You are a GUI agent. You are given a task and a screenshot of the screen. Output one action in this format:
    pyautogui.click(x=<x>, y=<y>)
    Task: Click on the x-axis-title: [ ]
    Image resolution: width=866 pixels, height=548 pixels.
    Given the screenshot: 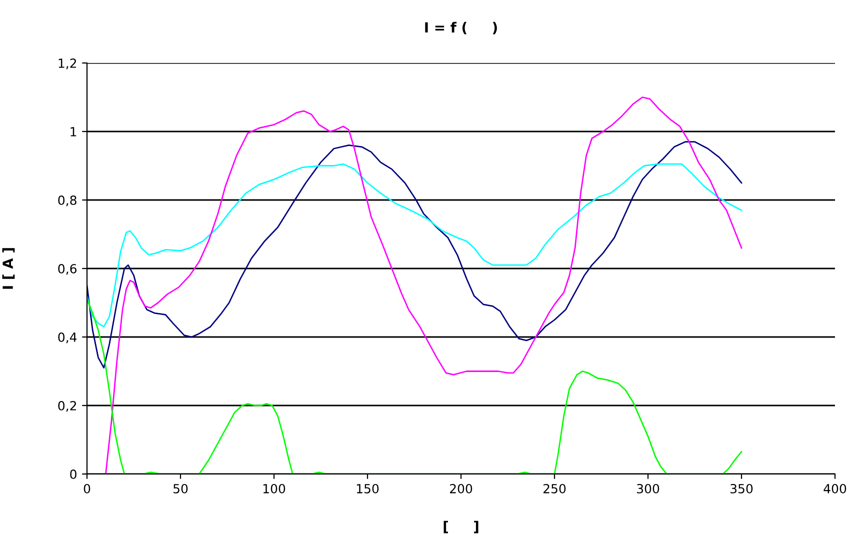 What is the action you would take?
    pyautogui.click(x=461, y=527)
    